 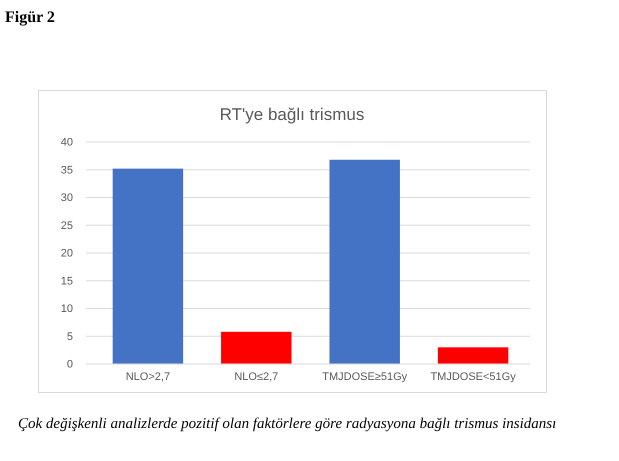 I want to click on y-tick-label: 10, so click(x=66, y=309).